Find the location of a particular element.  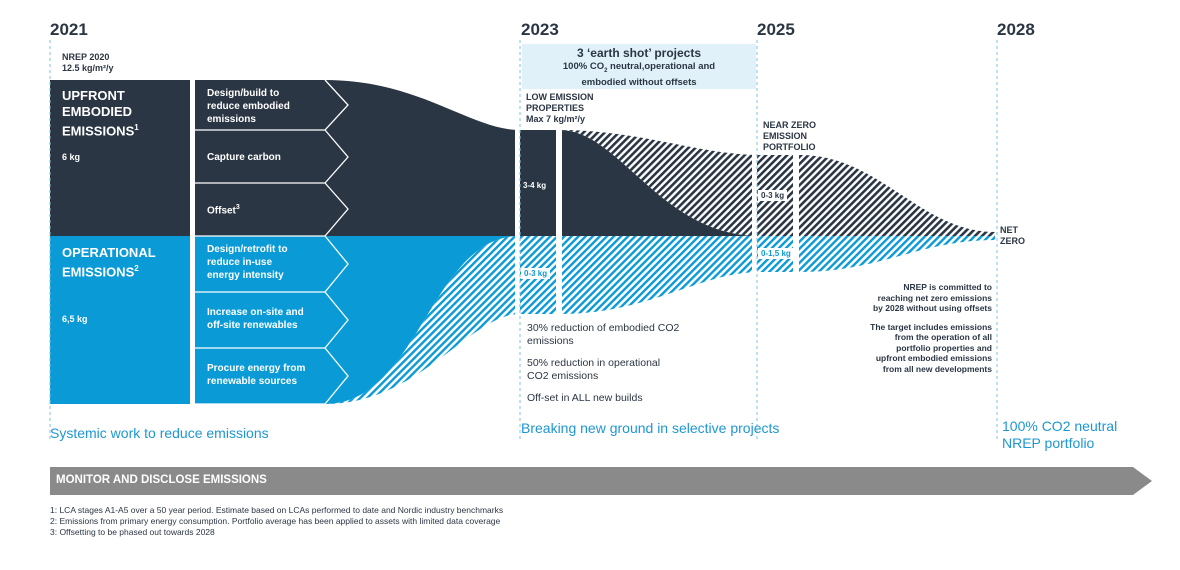

upfront-title-line2: EMBODIED is located at coordinates (97, 111).